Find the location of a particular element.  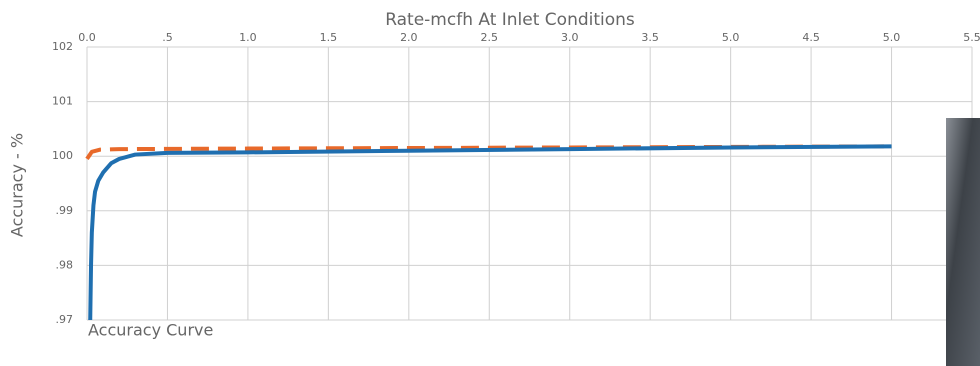

y-tick-label: .99 is located at coordinates (65, 210).